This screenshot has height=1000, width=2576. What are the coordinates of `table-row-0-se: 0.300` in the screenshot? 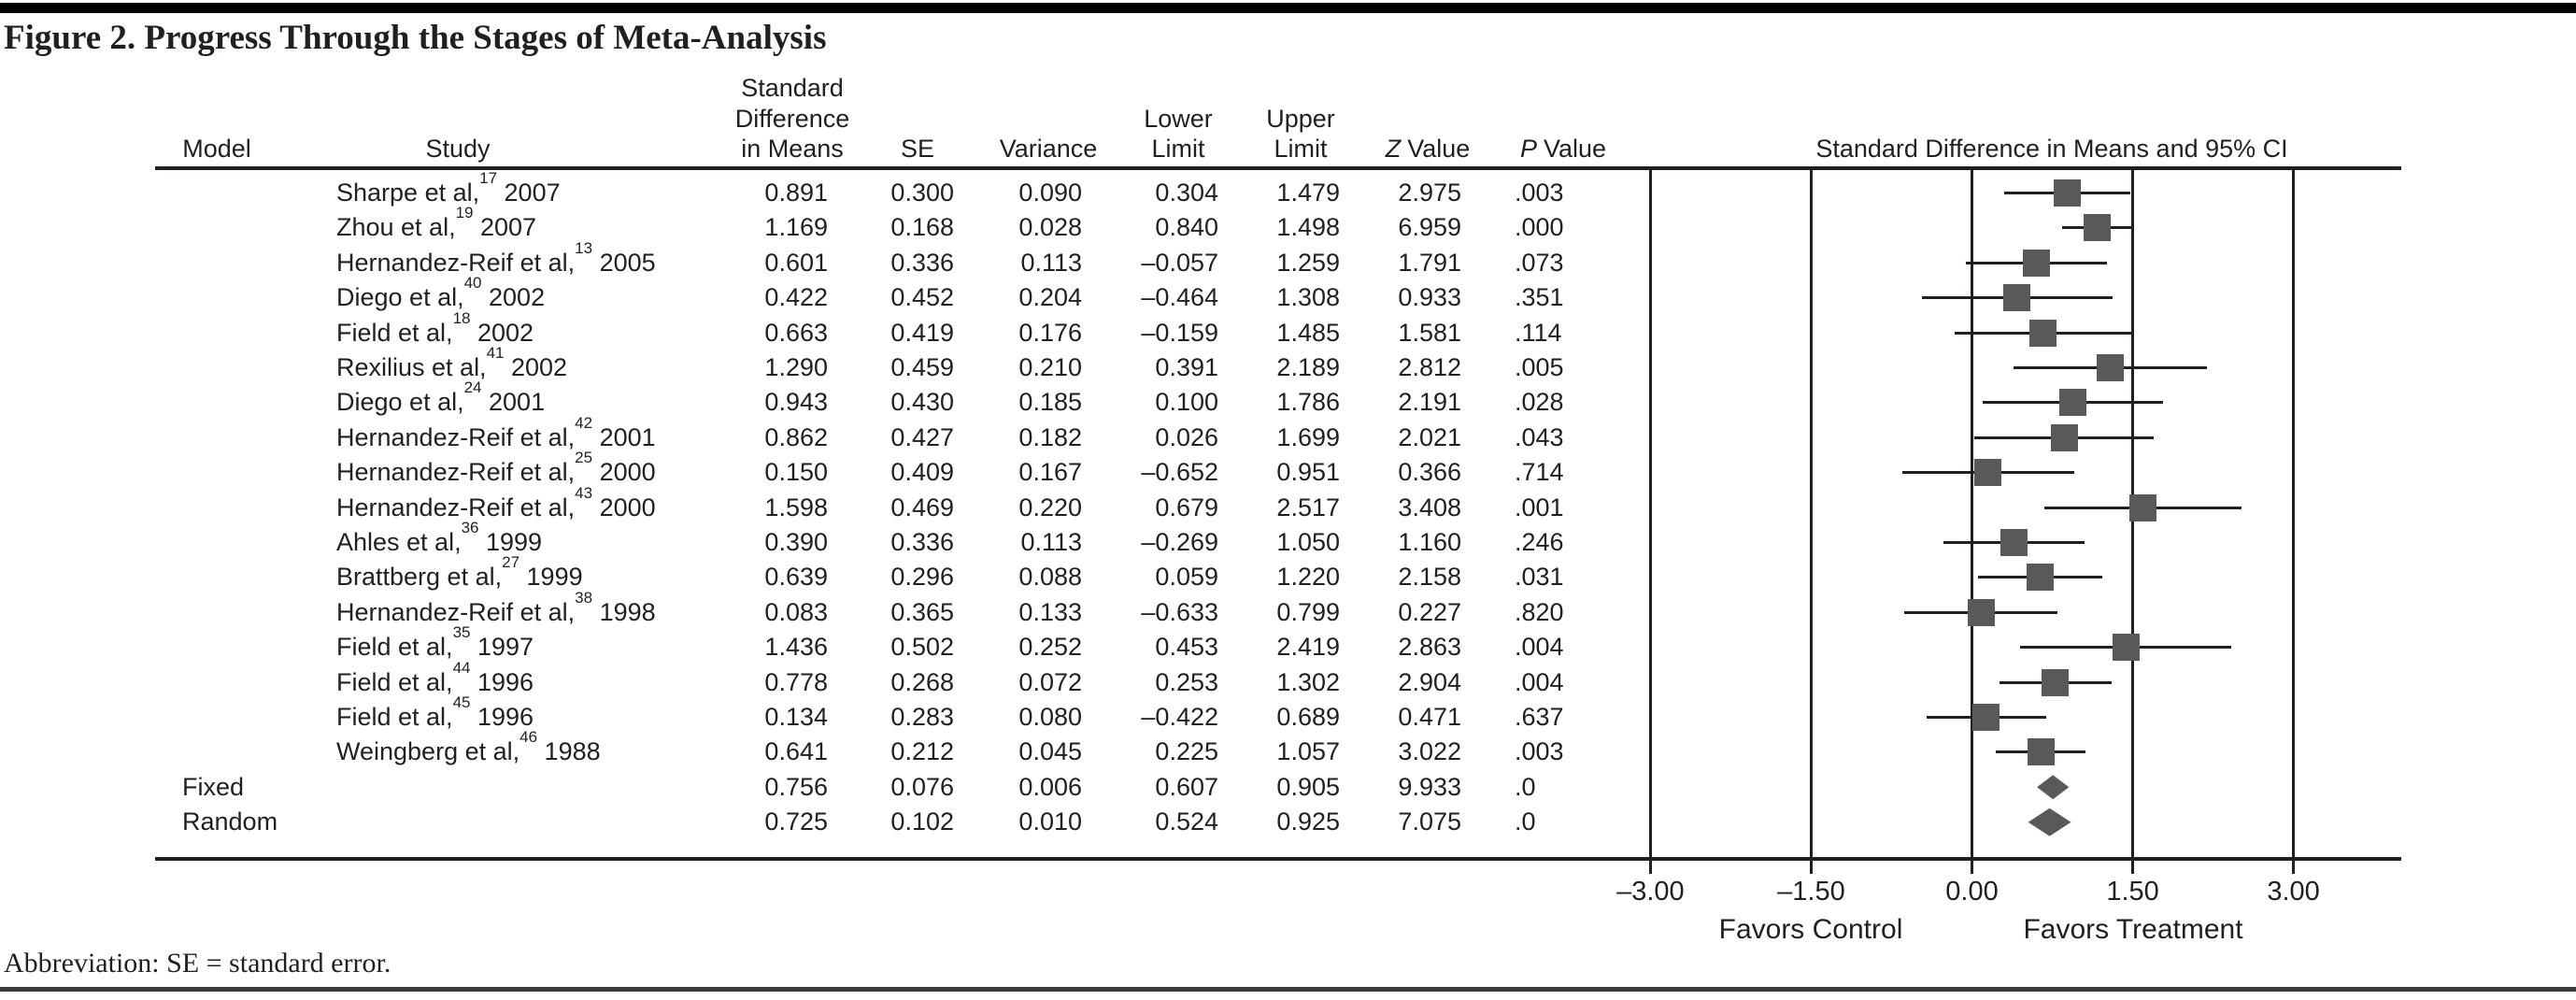 It's located at (922, 193).